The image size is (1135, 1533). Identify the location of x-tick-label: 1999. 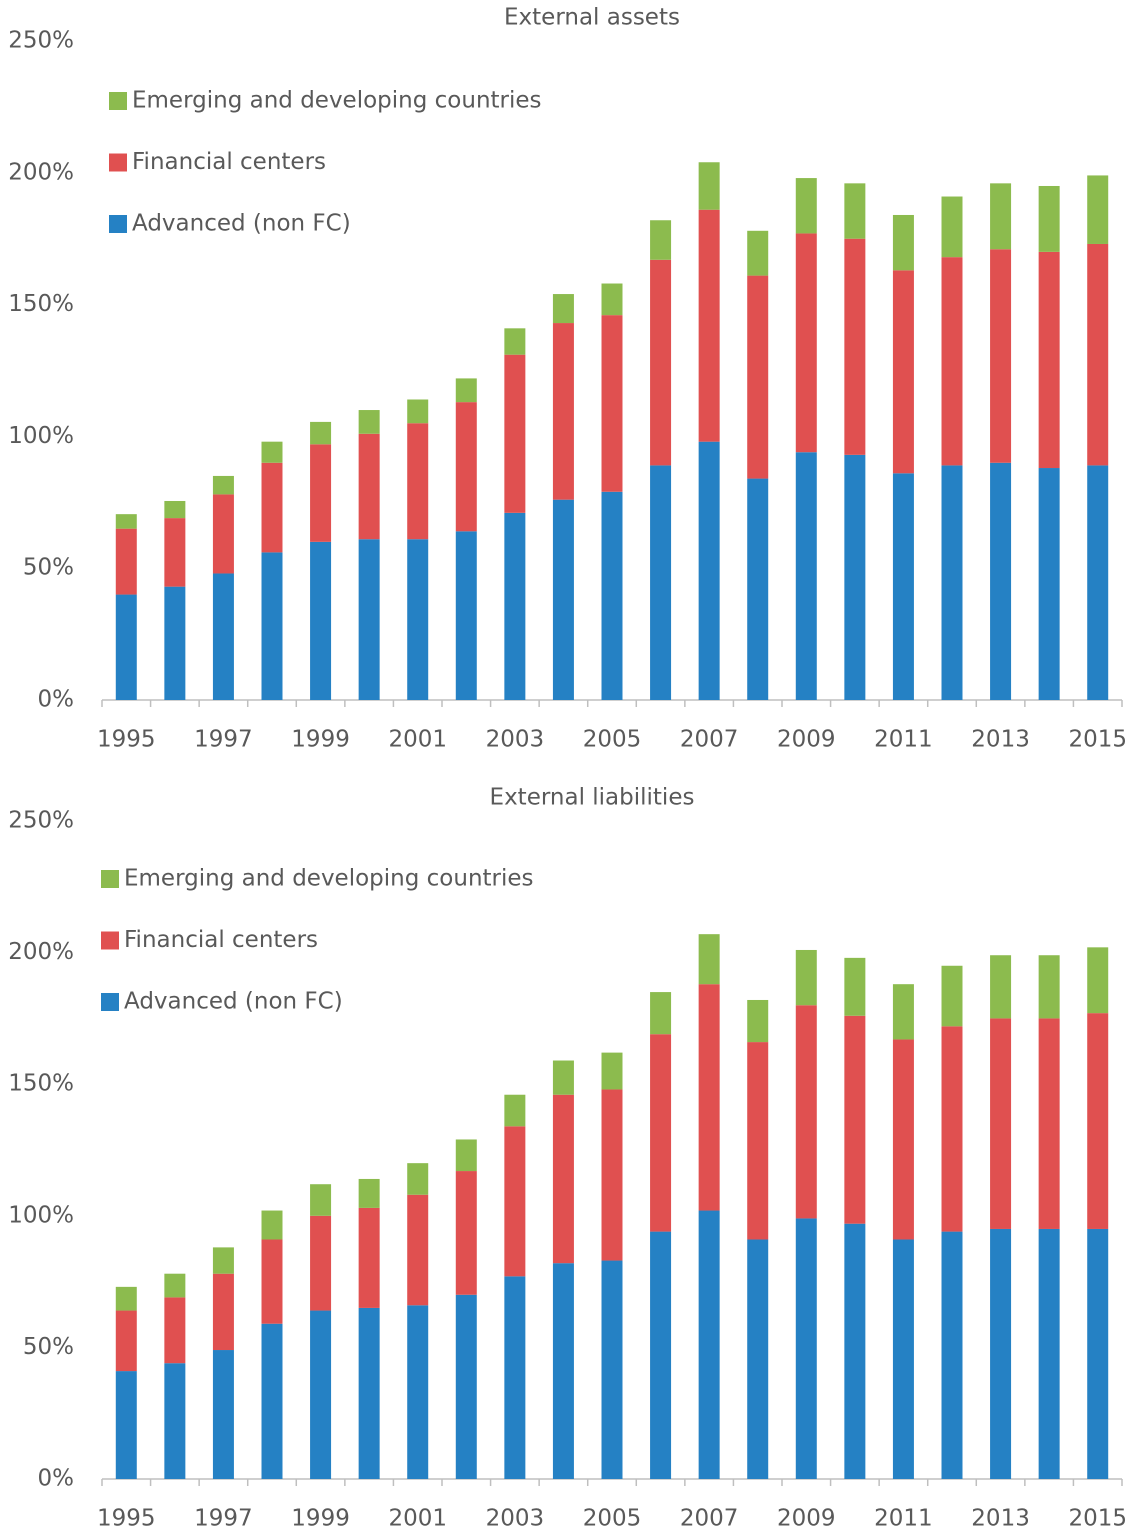
(320, 740).